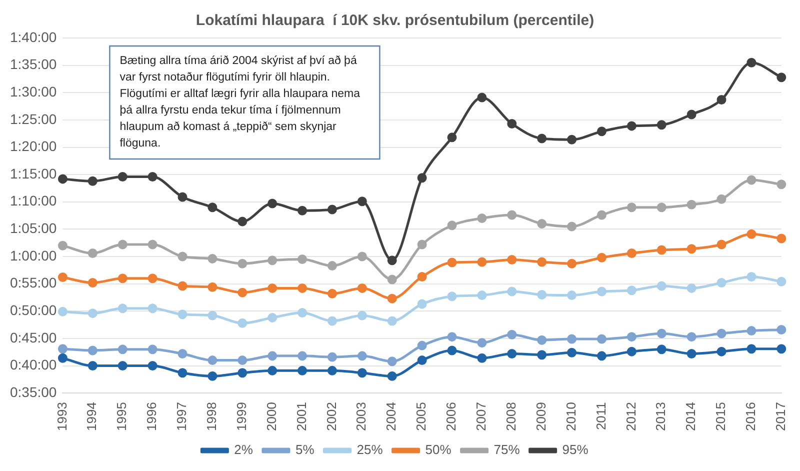 This screenshot has width=800, height=471. What do you see at coordinates (481, 416) in the screenshot?
I see `x-tick-label: 2007` at bounding box center [481, 416].